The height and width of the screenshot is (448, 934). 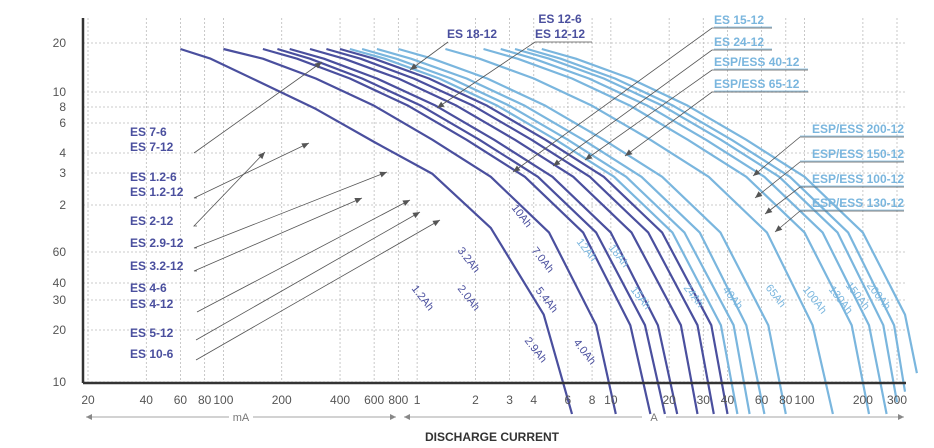 What do you see at coordinates (60, 252) in the screenshot?
I see `y-tick-label: 60` at bounding box center [60, 252].